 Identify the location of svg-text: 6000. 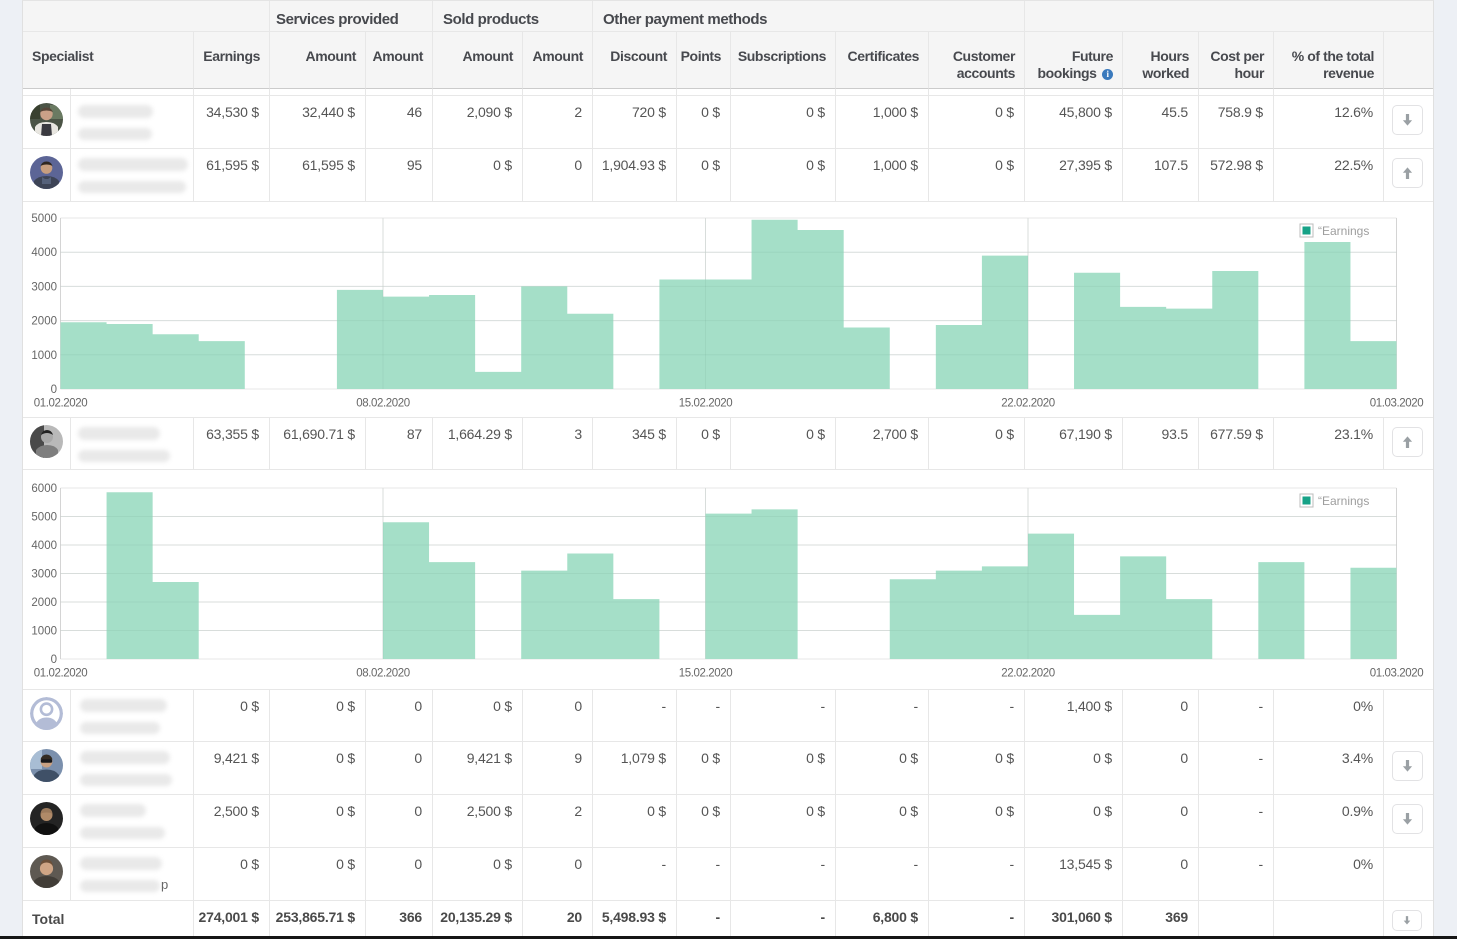
(44, 489).